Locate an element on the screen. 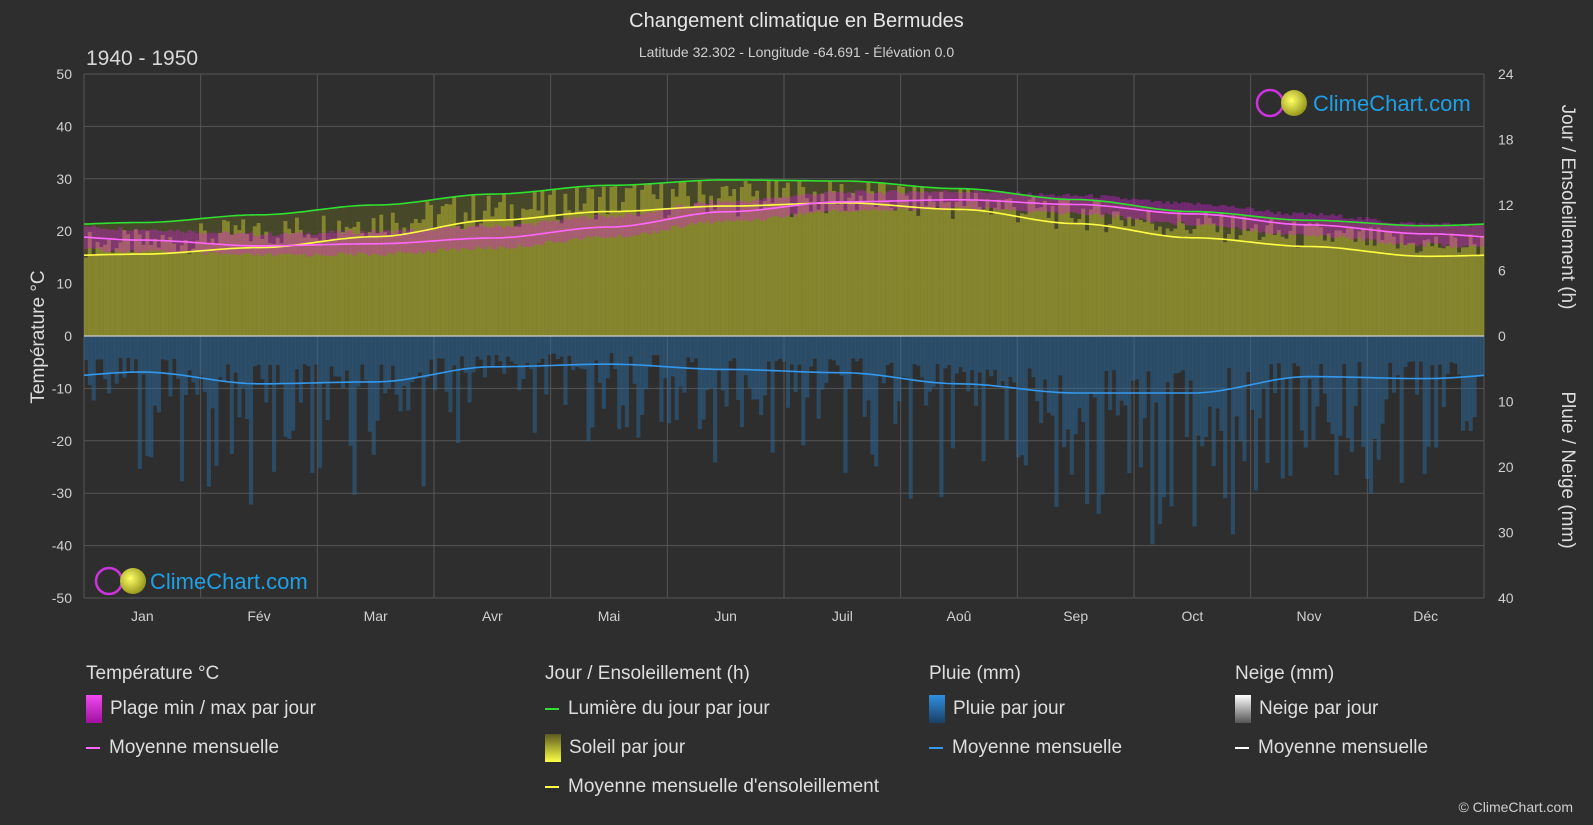  sunshine-swatch is located at coordinates (553, 747).